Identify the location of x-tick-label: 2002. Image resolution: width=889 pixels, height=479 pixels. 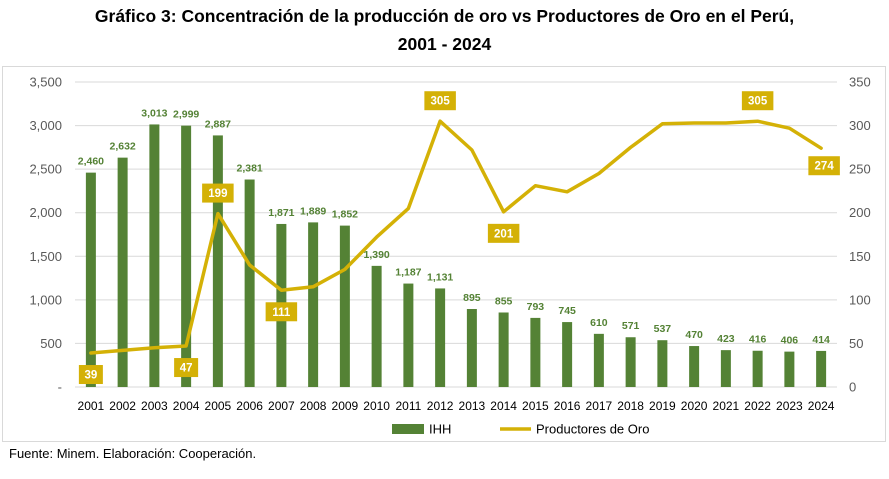
(122, 406).